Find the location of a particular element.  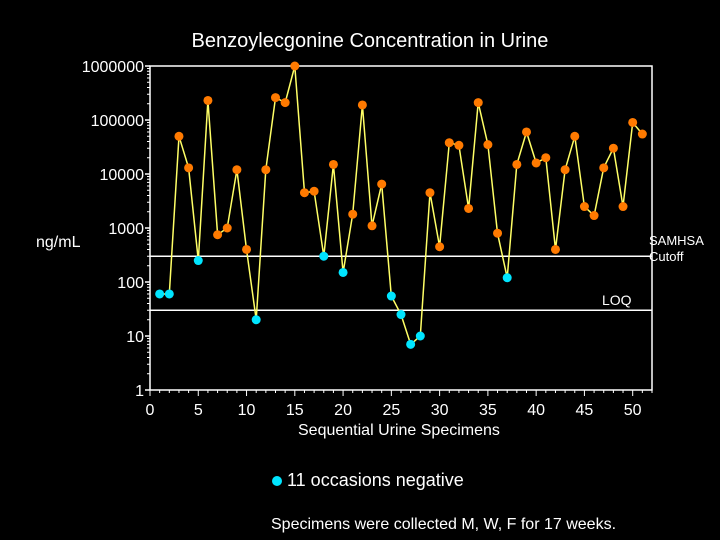

x-tick-label: 50 is located at coordinates (633, 410).